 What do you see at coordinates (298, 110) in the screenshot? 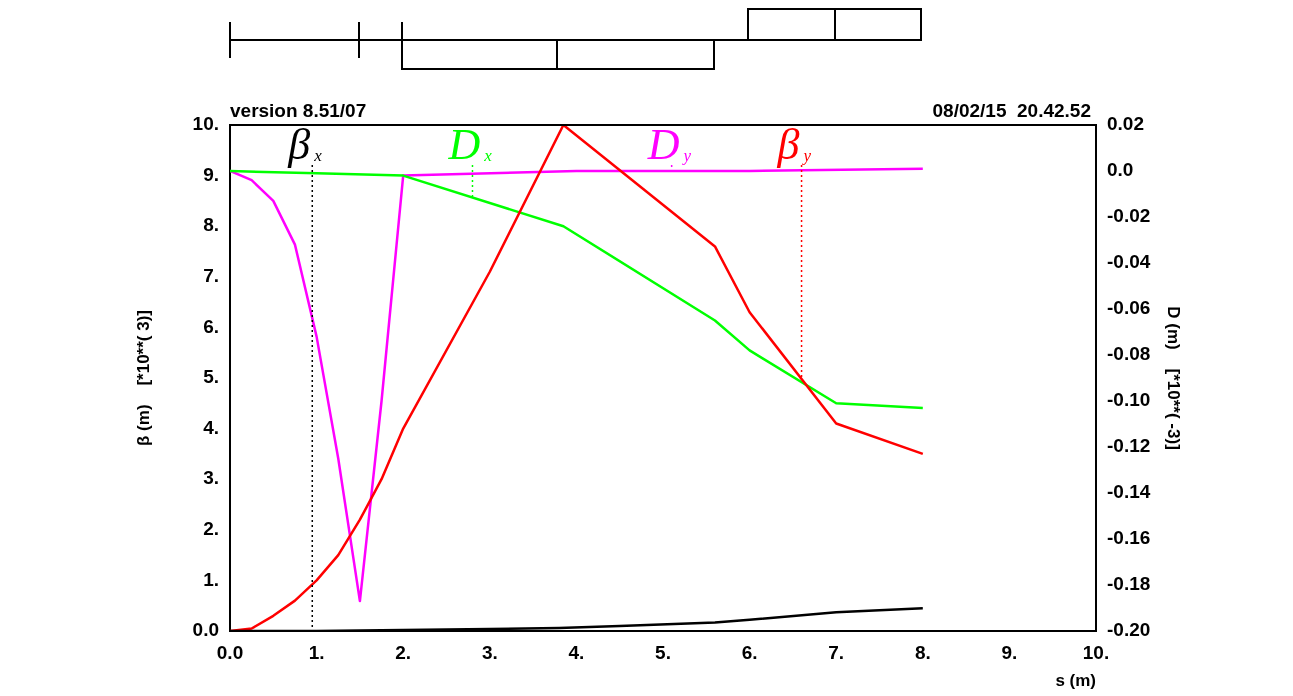
I see `text: version 8.51/07` at bounding box center [298, 110].